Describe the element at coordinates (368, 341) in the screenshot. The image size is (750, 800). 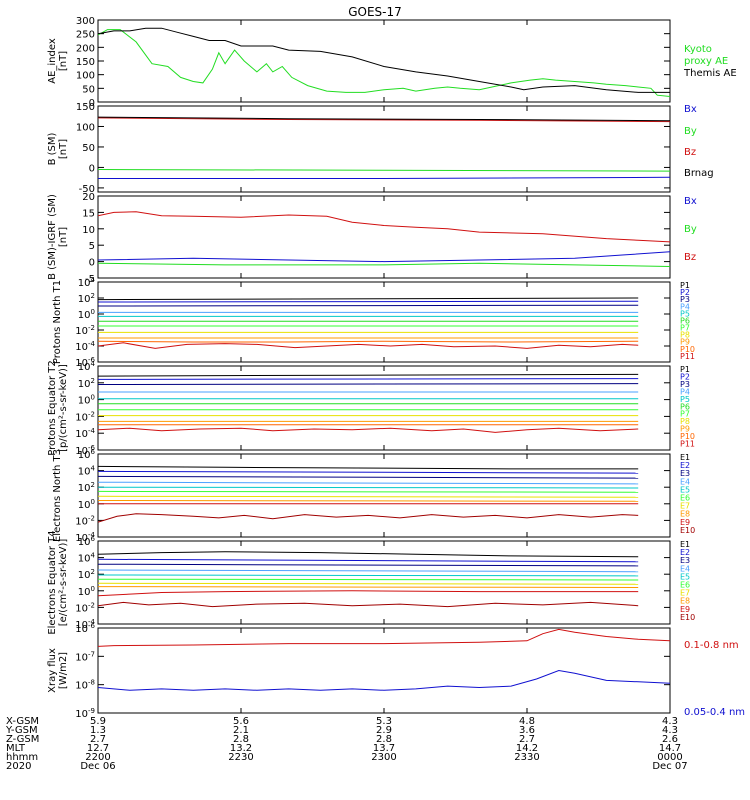
I see `series-line-p10` at that location.